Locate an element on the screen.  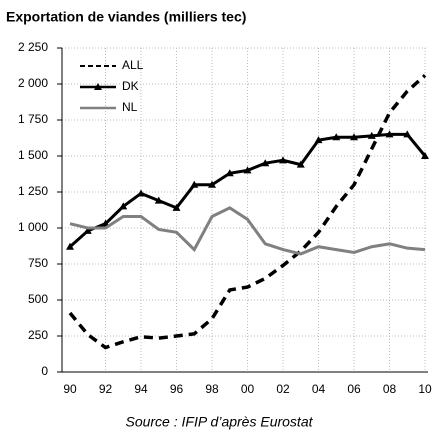
y-tick-label: 2 250 is located at coordinates (33, 47).